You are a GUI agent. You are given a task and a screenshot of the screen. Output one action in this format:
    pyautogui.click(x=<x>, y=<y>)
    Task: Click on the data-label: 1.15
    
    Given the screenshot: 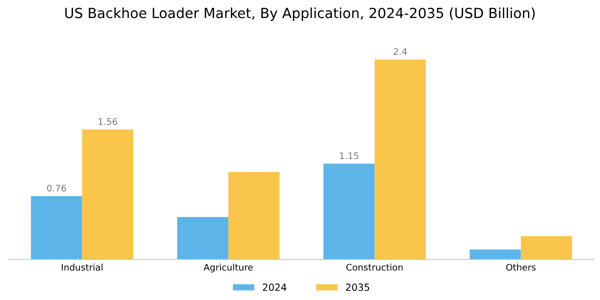 What is the action you would take?
    pyautogui.click(x=349, y=156)
    